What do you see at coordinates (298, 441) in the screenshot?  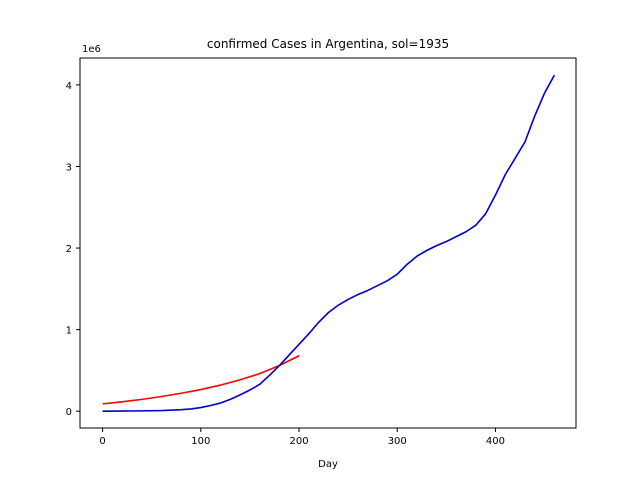 I see `x-tick-label: 200` at bounding box center [298, 441].